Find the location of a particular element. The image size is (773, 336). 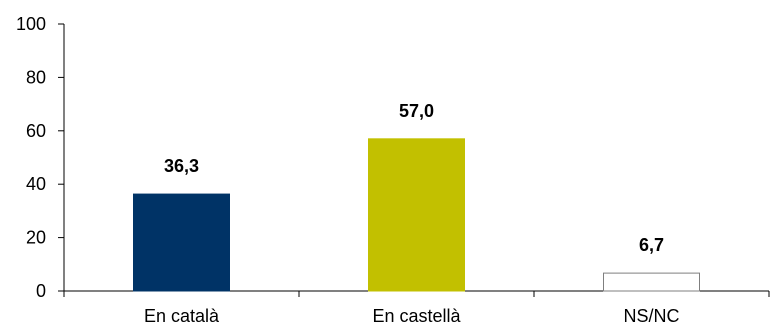

x-axis is located at coordinates (416, 293).